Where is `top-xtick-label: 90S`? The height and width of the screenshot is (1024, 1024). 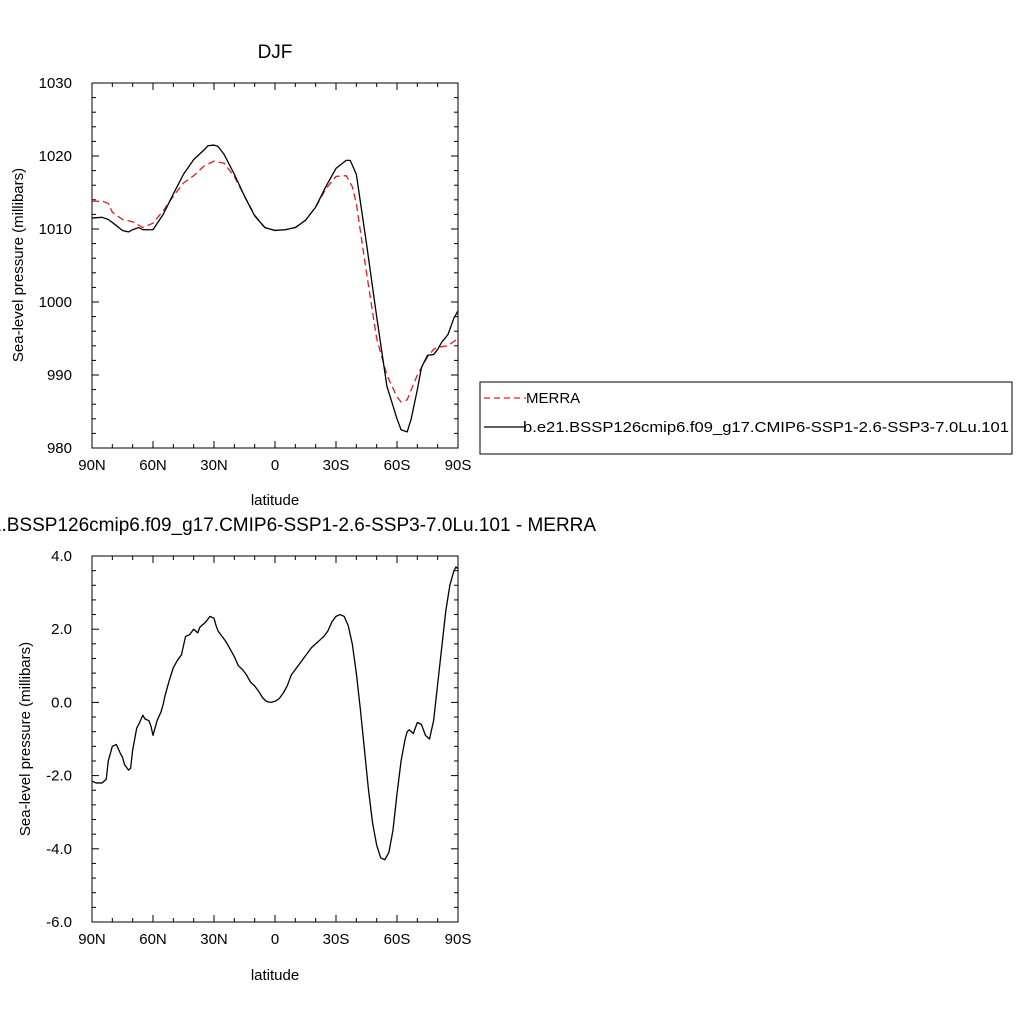 top-xtick-label: 90S is located at coordinates (458, 465).